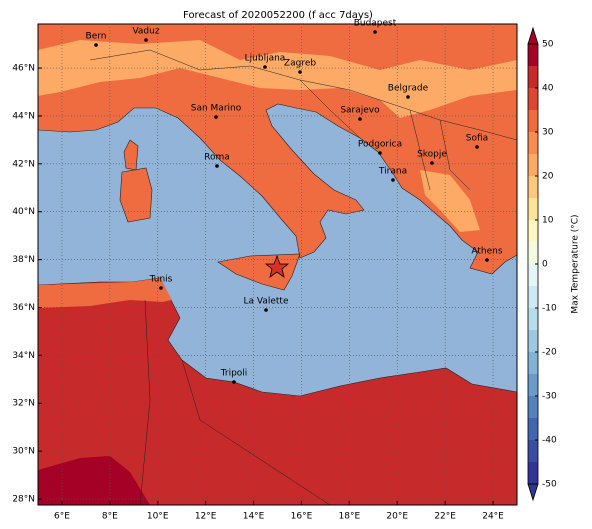  Describe the element at coordinates (576, 263) in the screenshot. I see `colorbar-label: Max Temperature (°C)` at that location.